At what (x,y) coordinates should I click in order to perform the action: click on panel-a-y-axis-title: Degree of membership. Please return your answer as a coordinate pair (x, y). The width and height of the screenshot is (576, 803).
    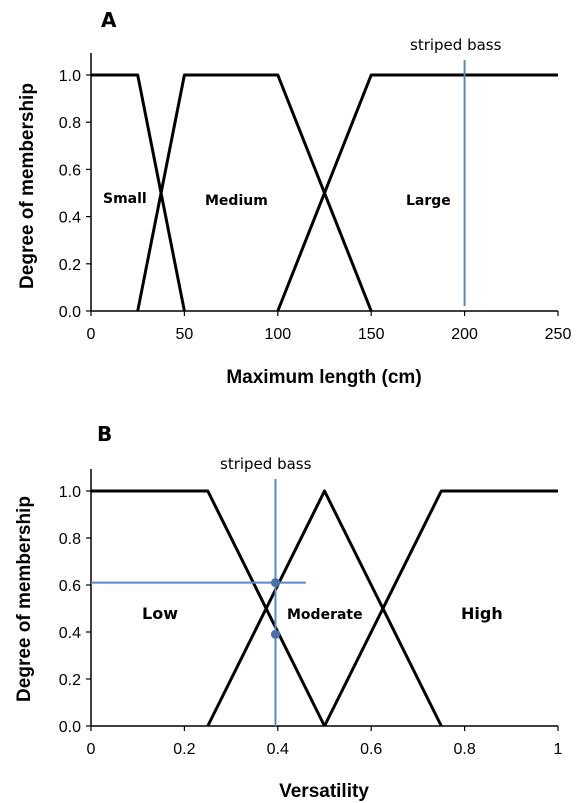
    Looking at the image, I should click on (27, 186).